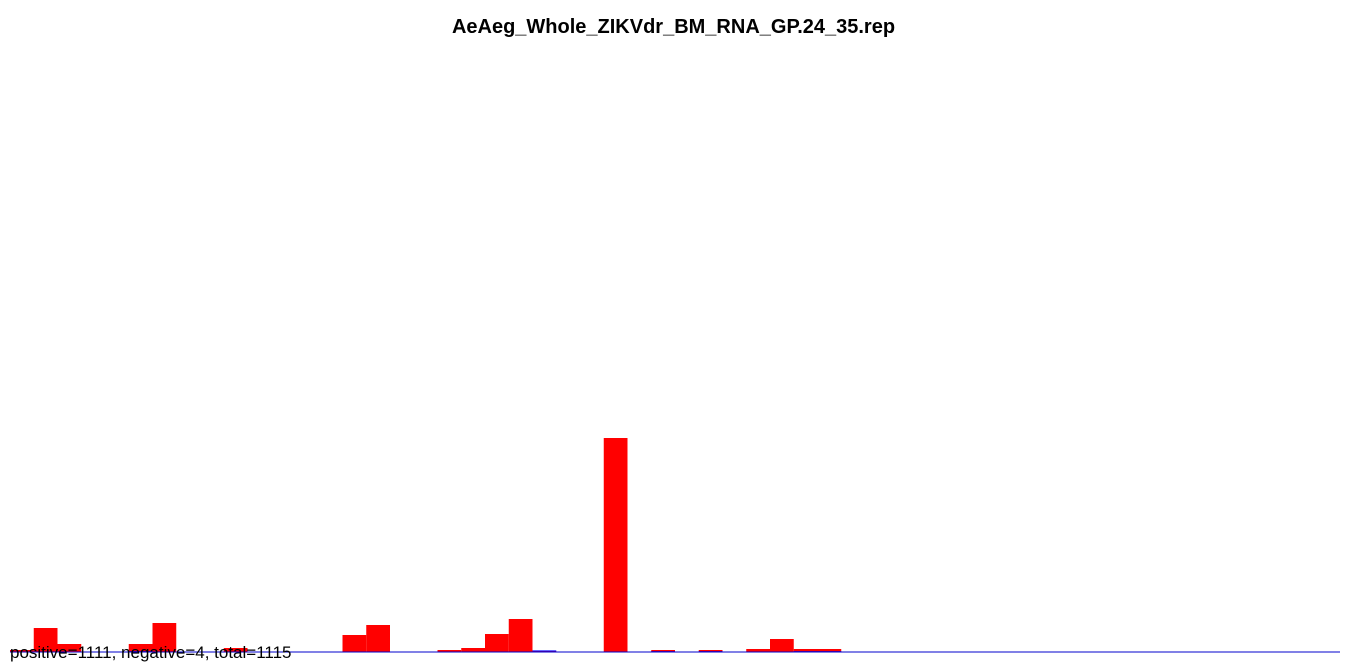 This screenshot has height=666, width=1347. I want to click on count-summary: positive=1111, negative=4, total=1115, so click(151, 652).